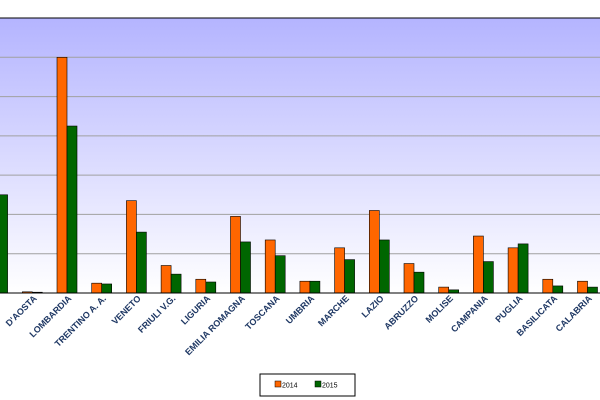 The width and height of the screenshot is (600, 400). I want to click on legend-label-2014: 2014, so click(290, 386).